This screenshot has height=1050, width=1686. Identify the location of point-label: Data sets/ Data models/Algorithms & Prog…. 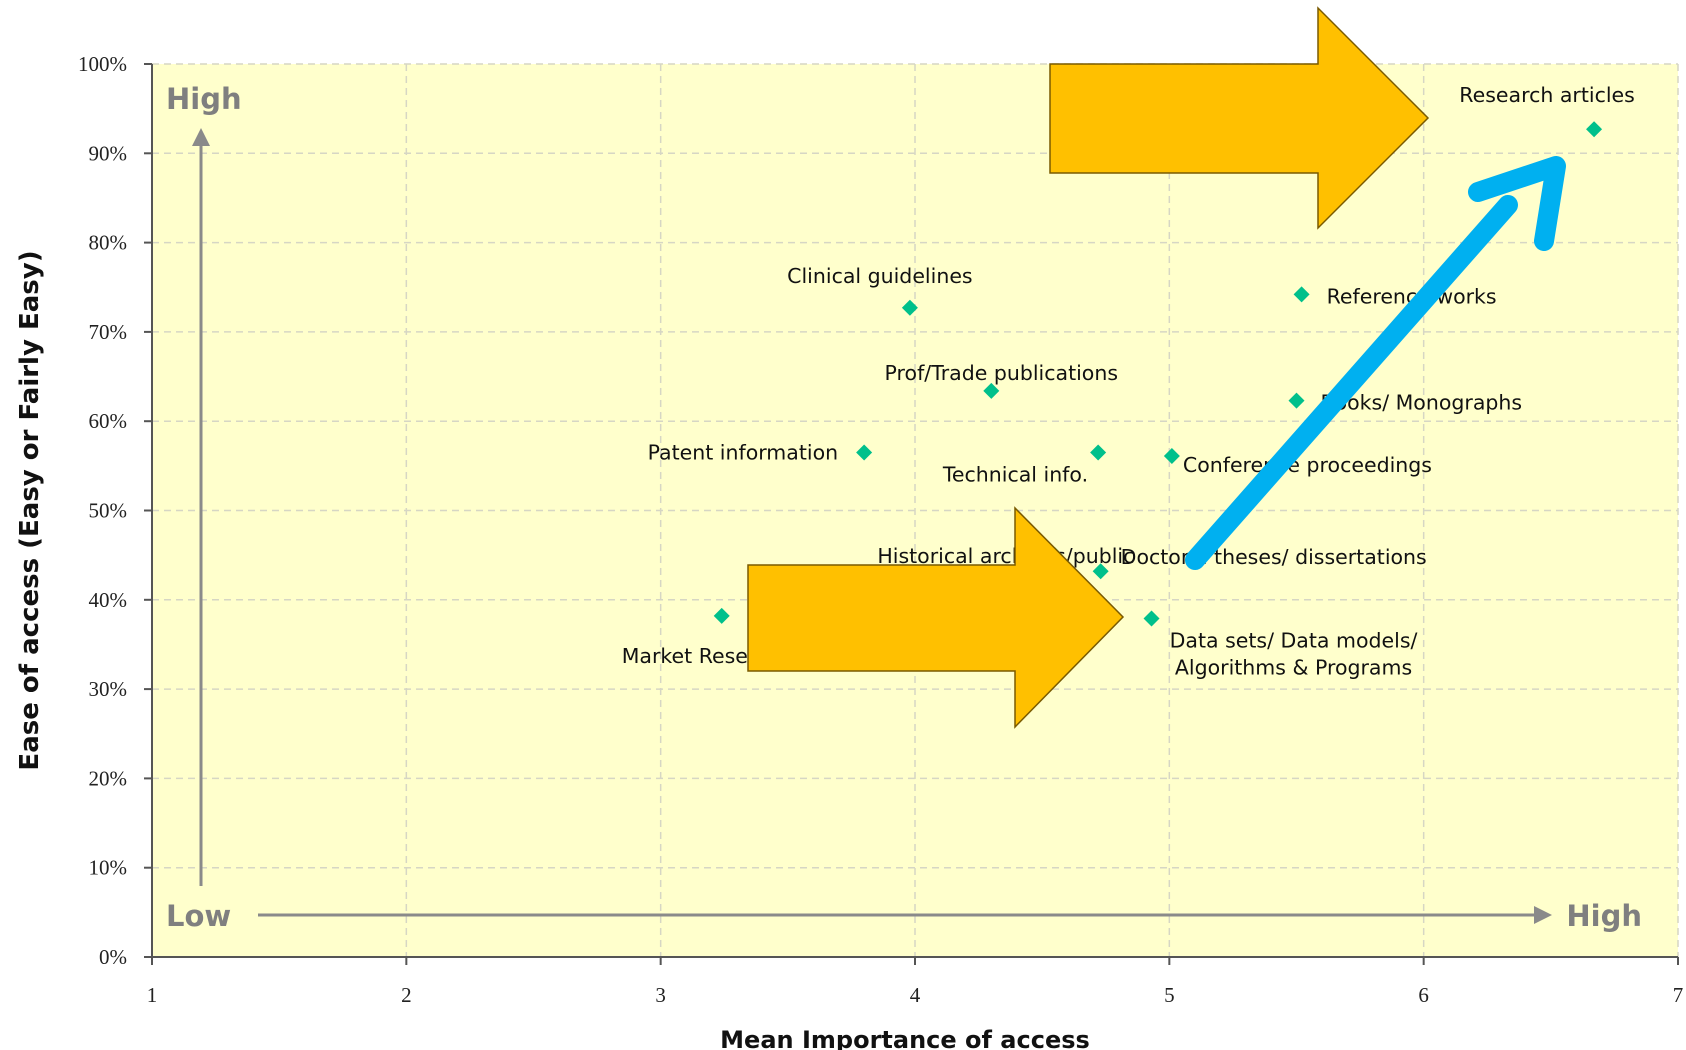
(1294, 654).